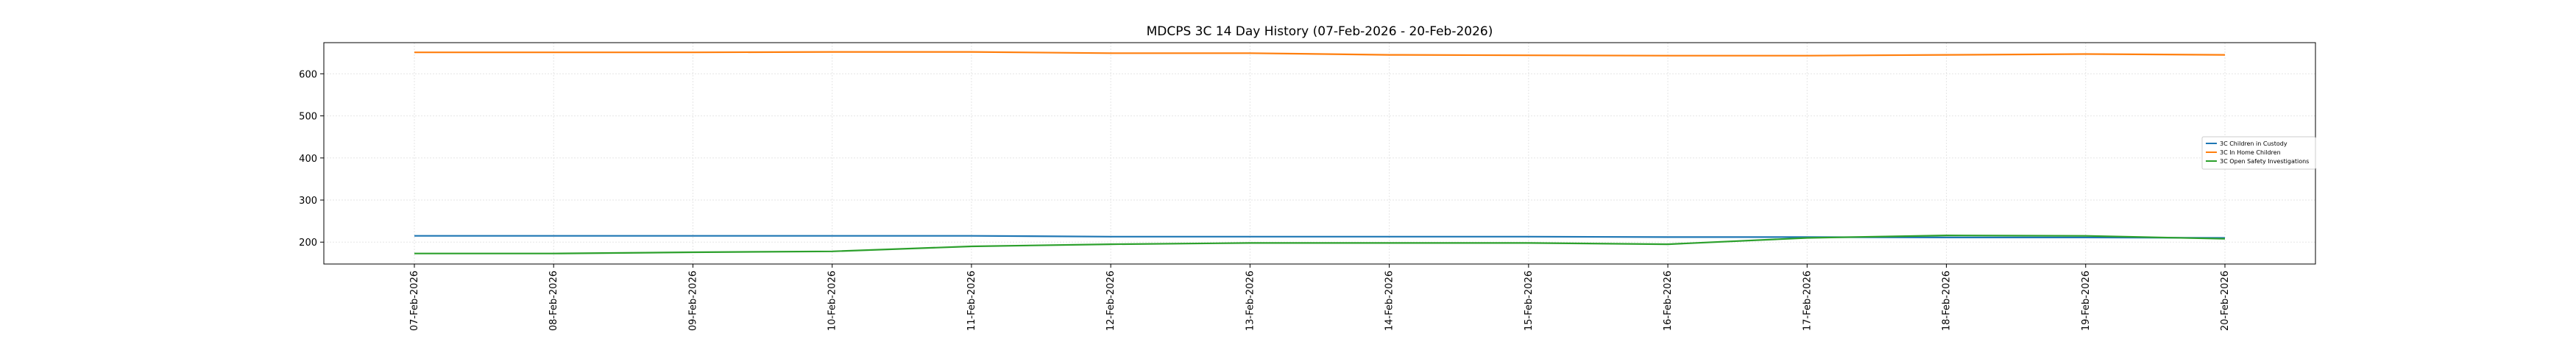 The image size is (2576, 353). Describe the element at coordinates (308, 201) in the screenshot. I see `y-tick-label: 300` at that location.